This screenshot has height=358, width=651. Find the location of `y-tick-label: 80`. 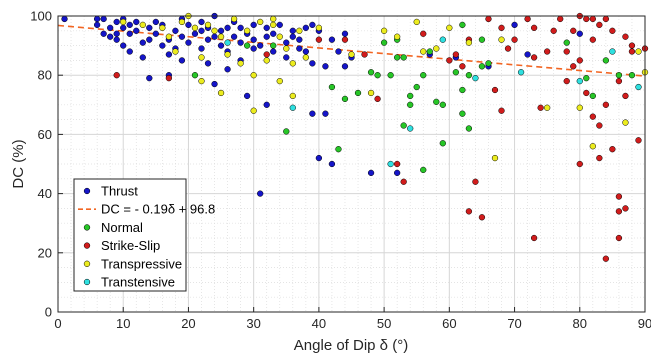

y-tick-label: 80 is located at coordinates (45, 75).